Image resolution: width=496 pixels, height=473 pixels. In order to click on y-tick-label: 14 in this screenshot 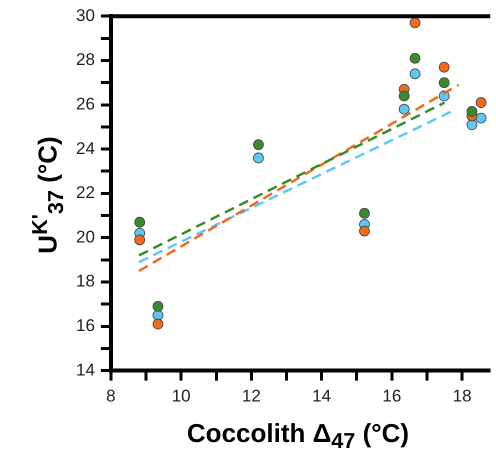, I will do `click(85, 370)`.